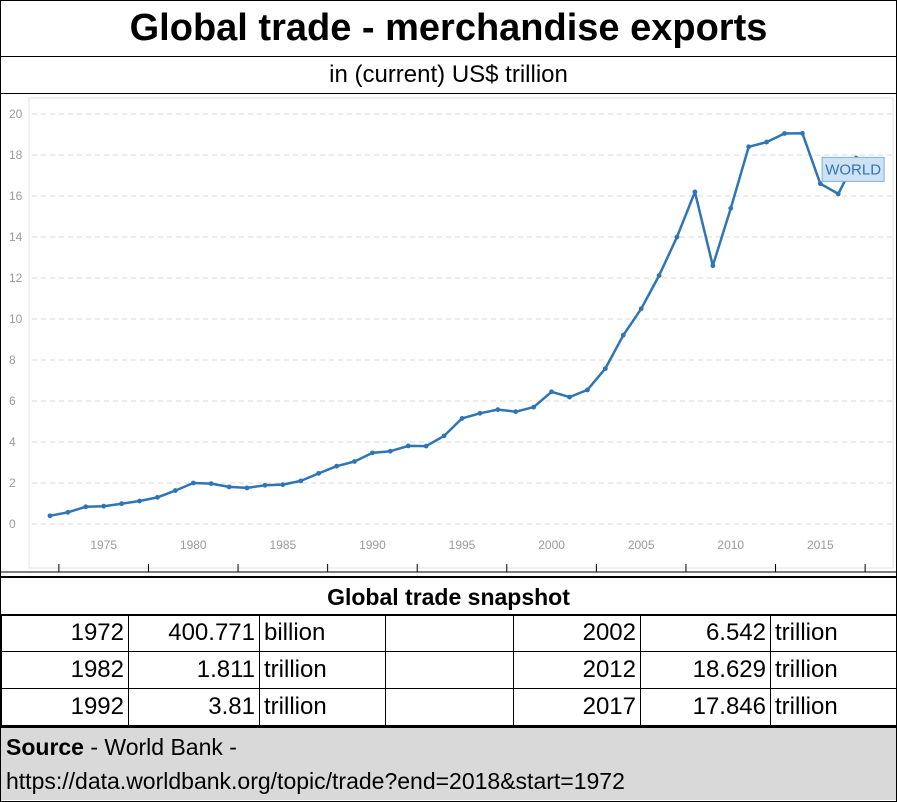 This screenshot has width=897, height=802. Describe the element at coordinates (16, 114) in the screenshot. I see `y-tick-label: 20` at that location.